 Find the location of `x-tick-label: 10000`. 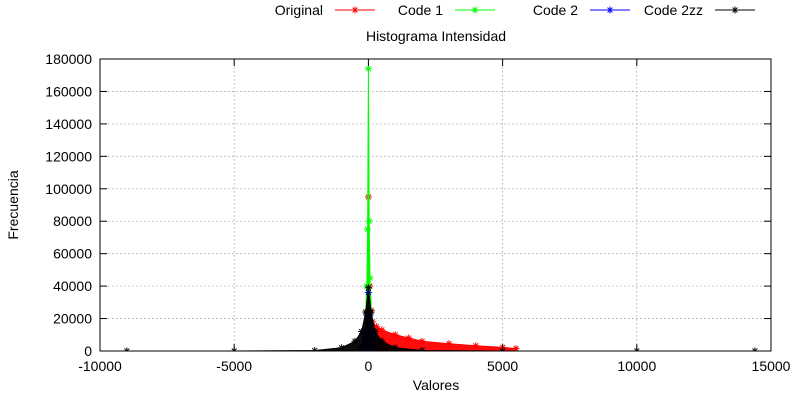

x-tick-label: 10000 is located at coordinates (636, 366).